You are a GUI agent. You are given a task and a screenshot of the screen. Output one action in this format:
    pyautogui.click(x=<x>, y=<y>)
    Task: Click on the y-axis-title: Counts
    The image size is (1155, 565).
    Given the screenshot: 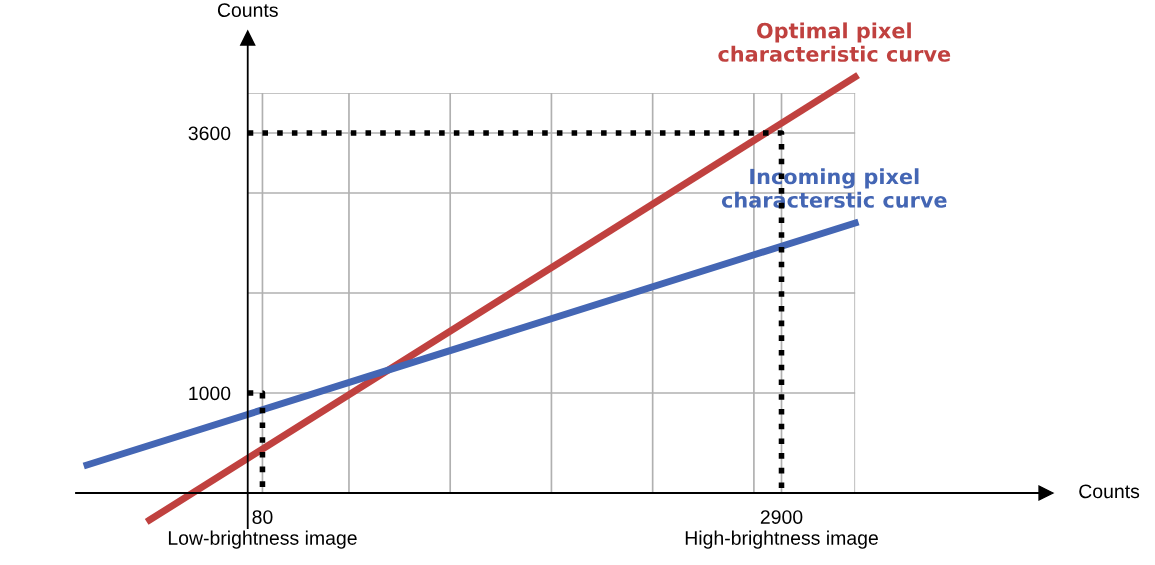 What is the action you would take?
    pyautogui.click(x=247, y=10)
    